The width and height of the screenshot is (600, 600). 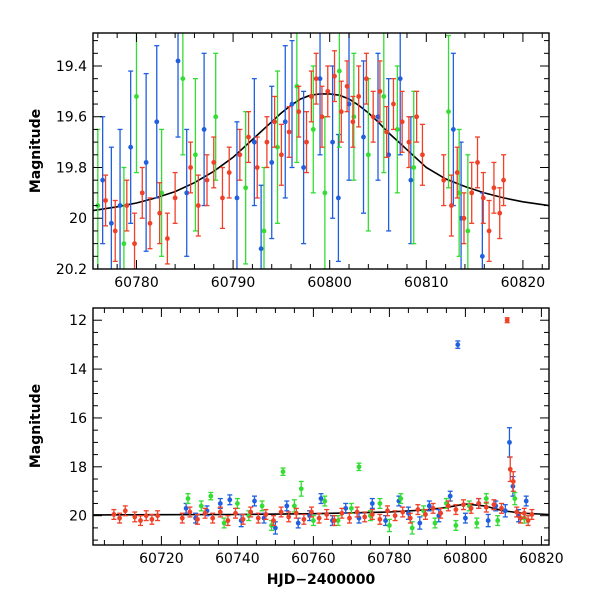 I want to click on x-tick-label: 60720, so click(x=161, y=559).